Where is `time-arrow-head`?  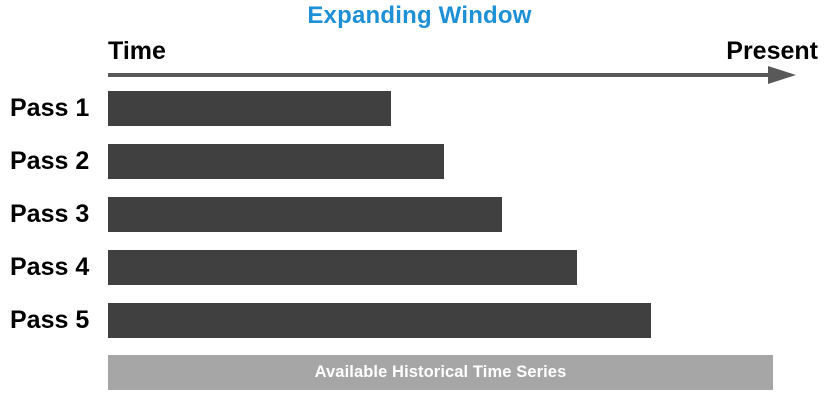 time-arrow-head is located at coordinates (782, 75).